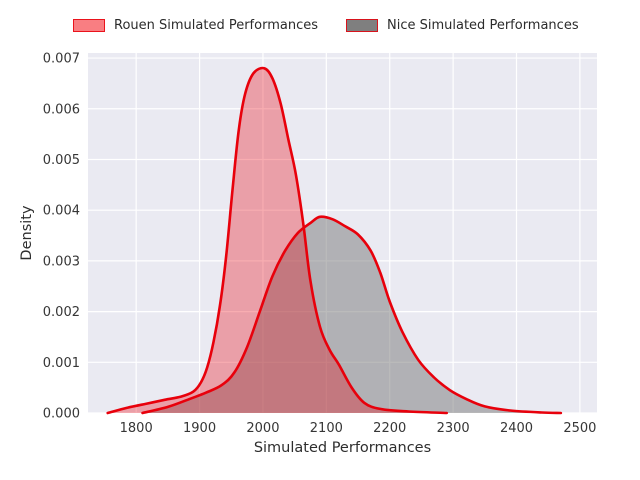 This screenshot has width=640, height=480. Describe the element at coordinates (326, 428) in the screenshot. I see `x-tick-label-2100: 2100` at that location.